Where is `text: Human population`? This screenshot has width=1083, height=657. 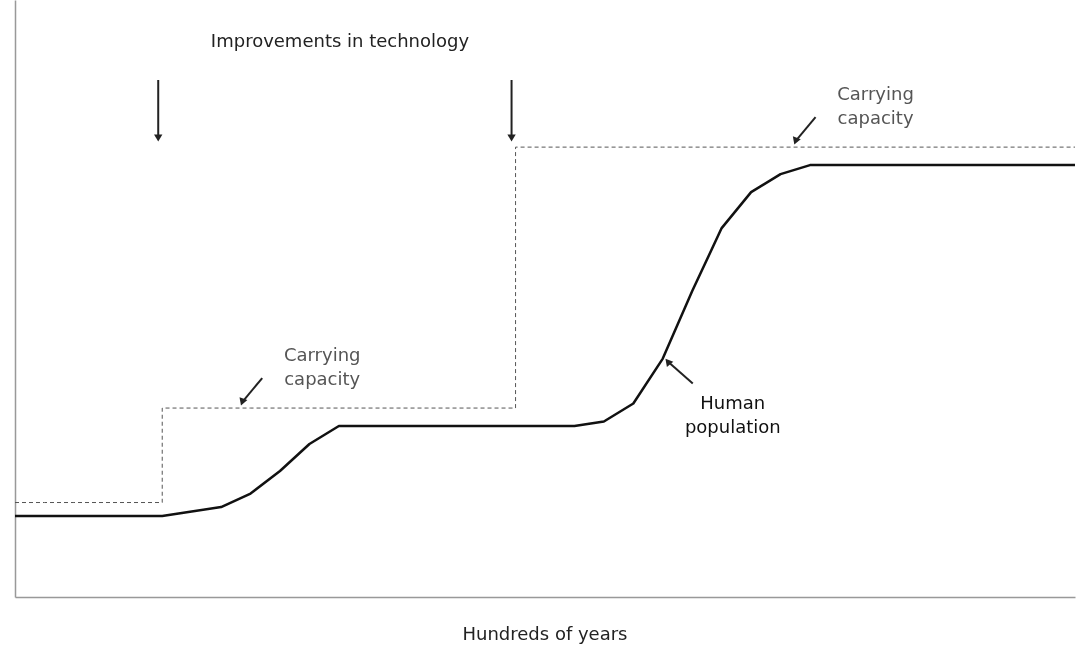 text: Human population is located at coordinates (732, 414).